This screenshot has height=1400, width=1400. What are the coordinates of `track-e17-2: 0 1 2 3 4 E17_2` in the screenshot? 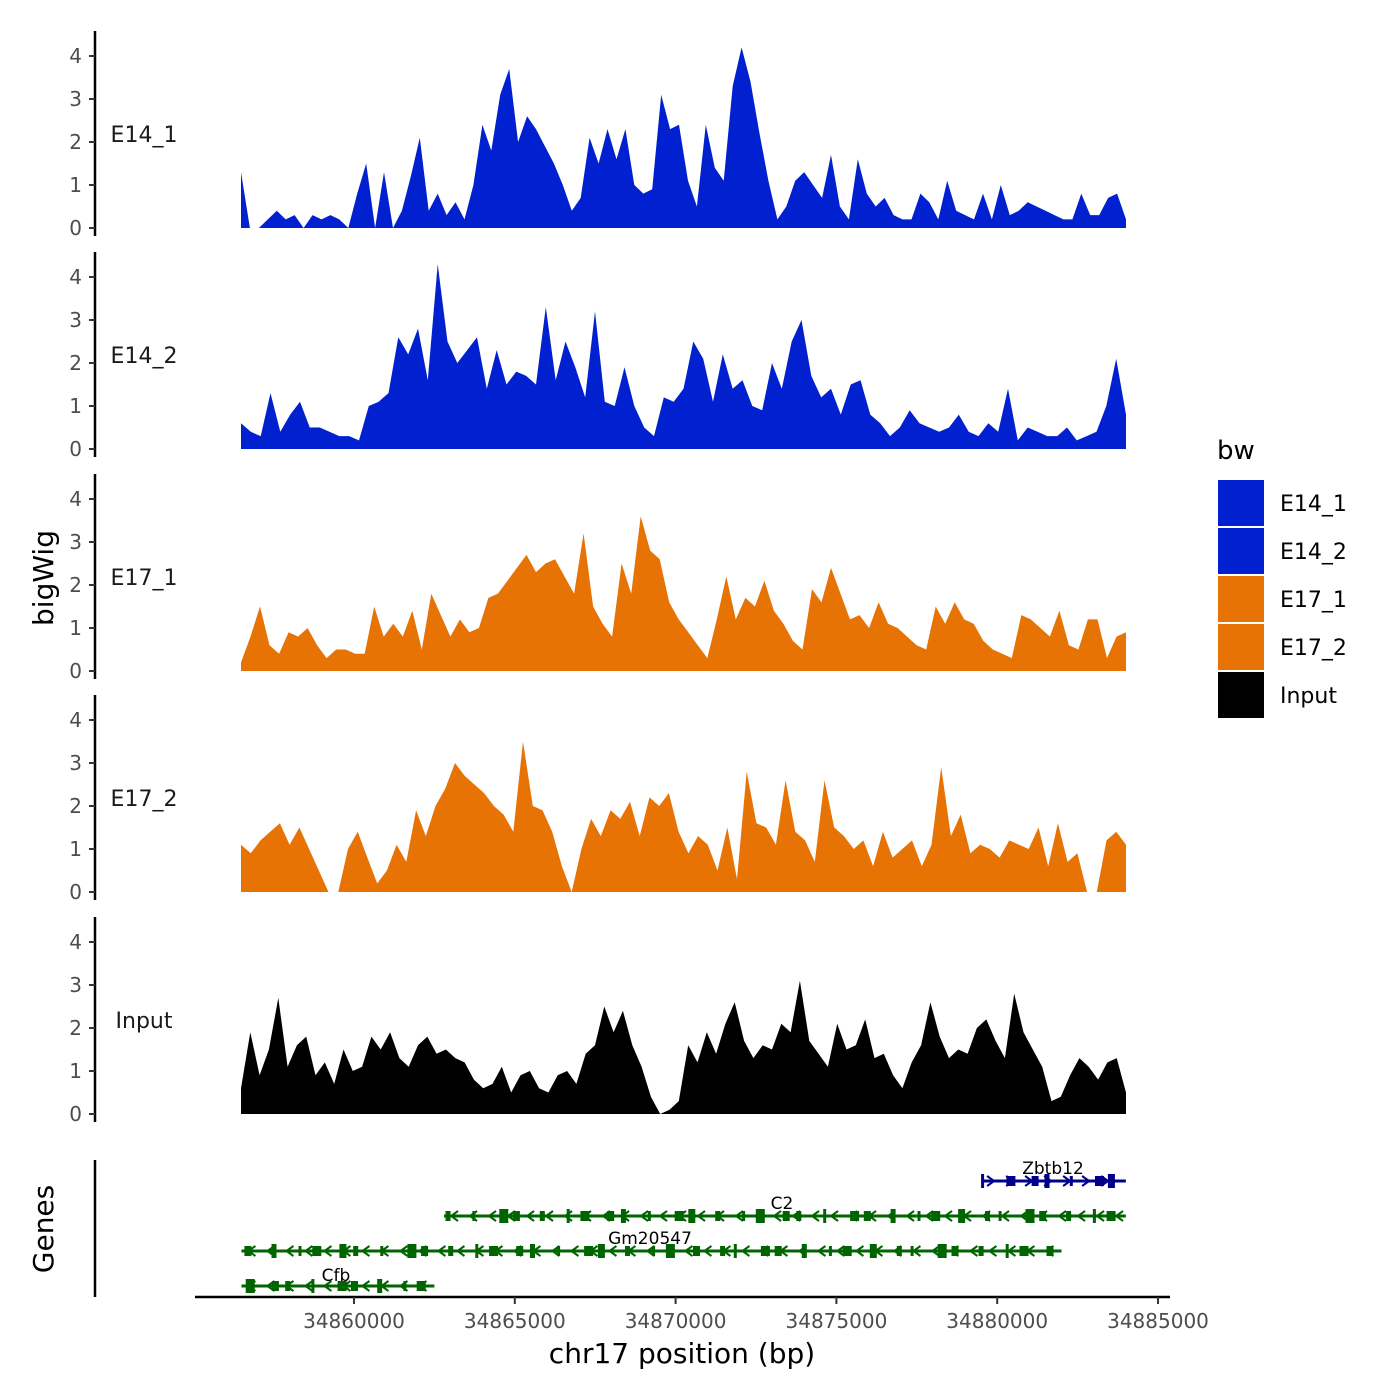 It's located at (597, 799).